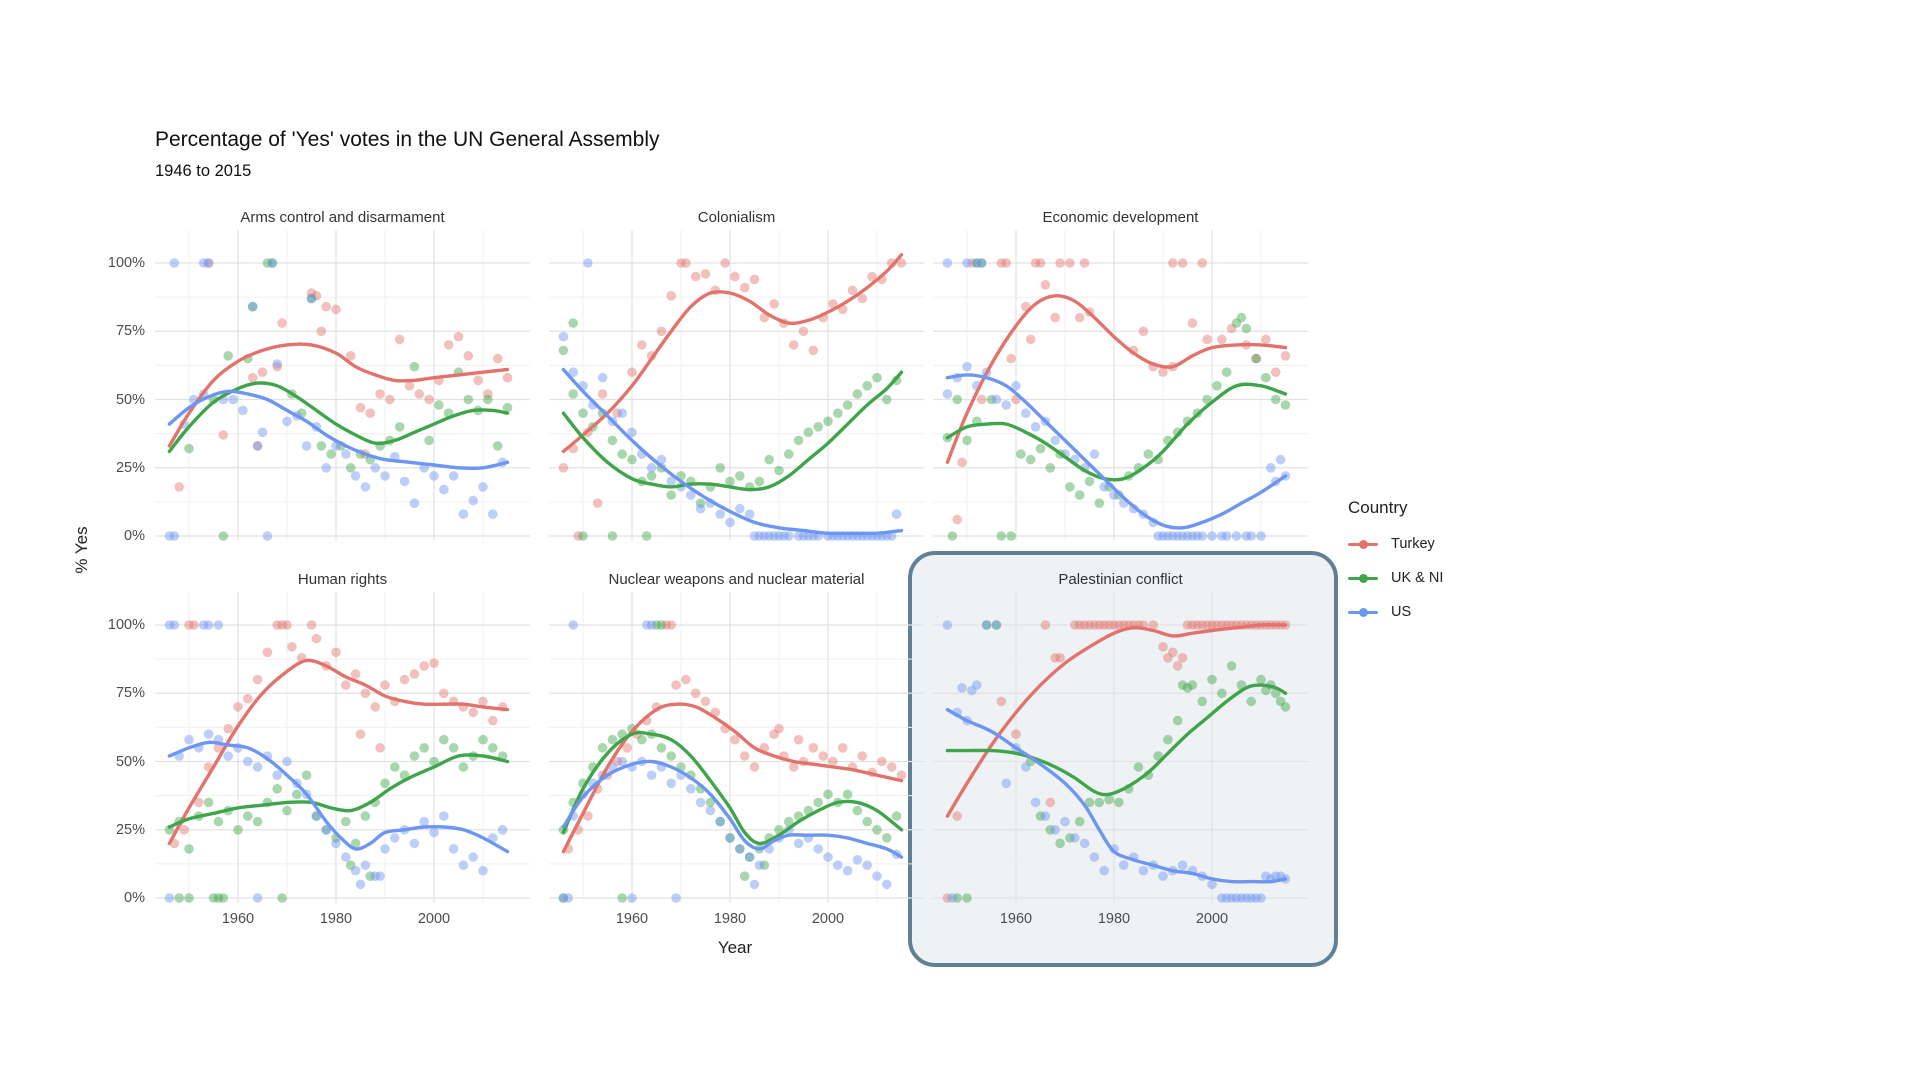  I want to click on facet-panel-colonialism, so click(736, 385).